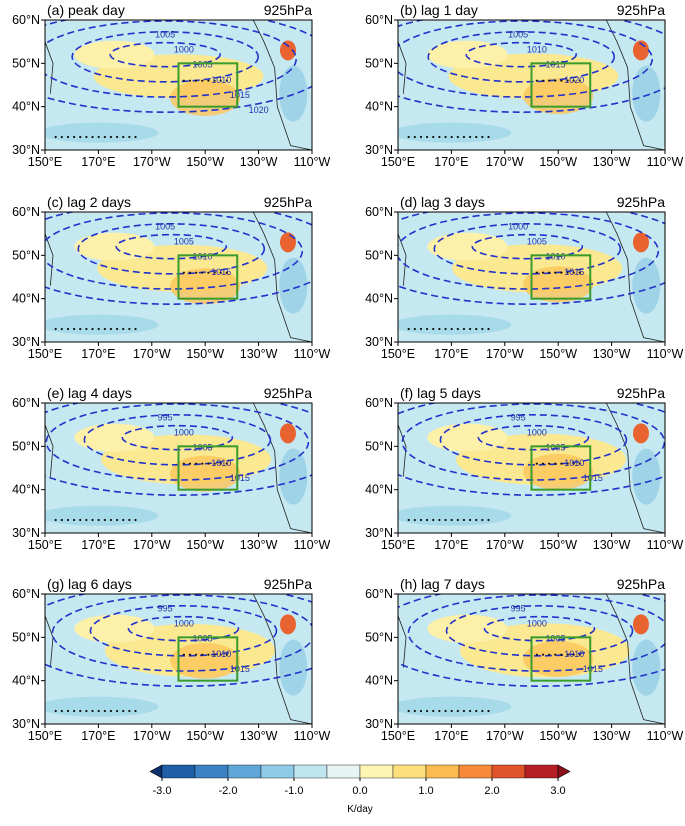 This screenshot has height=826, width=685. Describe the element at coordinates (178, 85) in the screenshot. I see `map-panel` at that location.